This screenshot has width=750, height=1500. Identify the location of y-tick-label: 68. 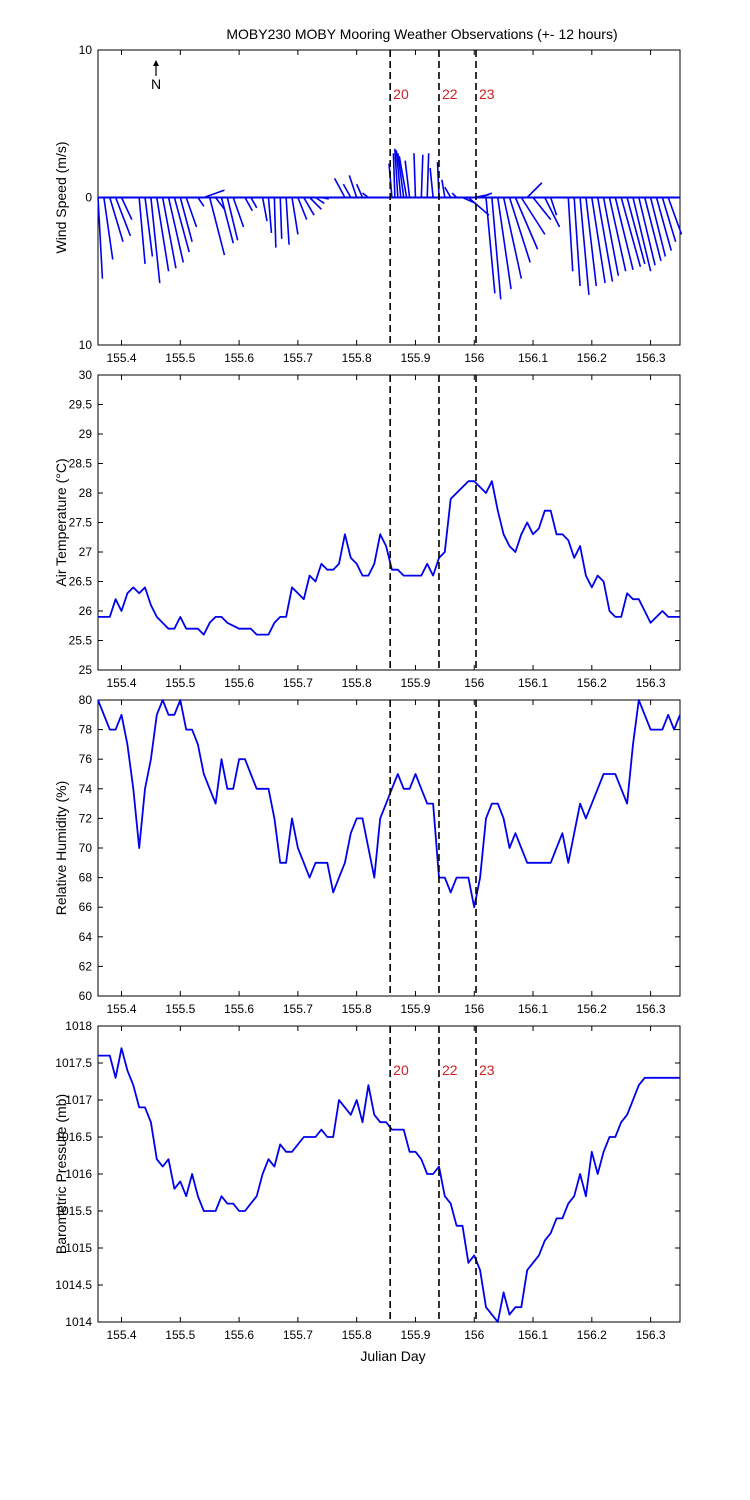
(86, 878).